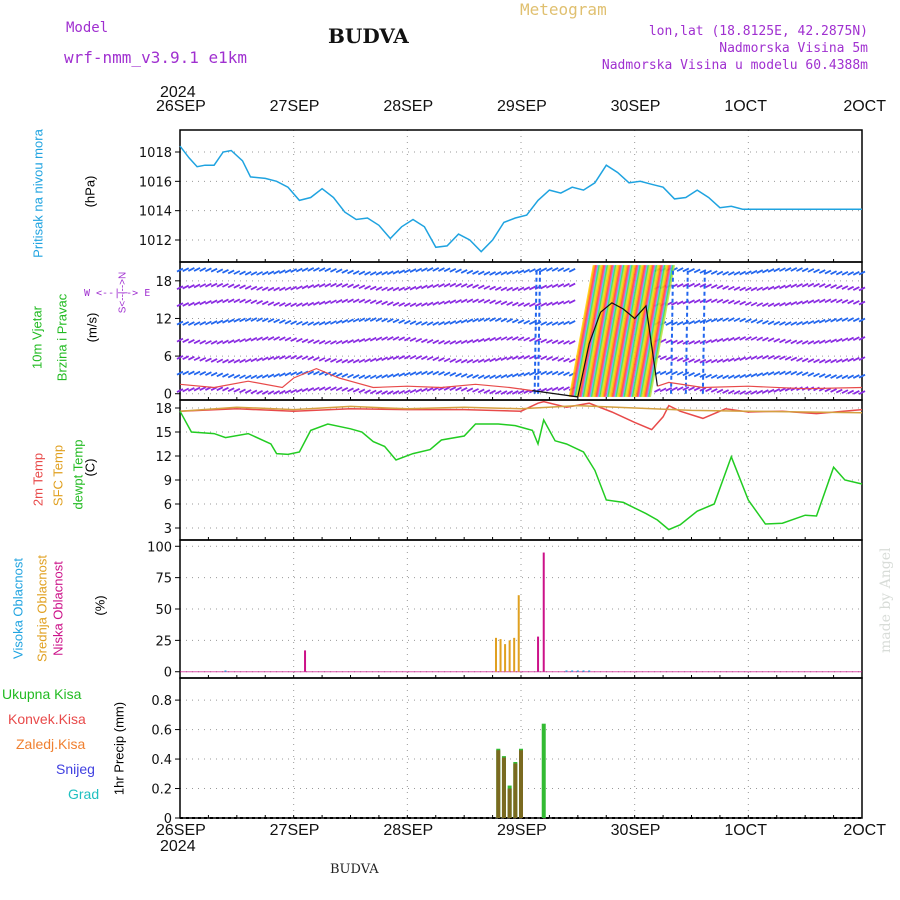 This screenshot has width=900, height=900. Describe the element at coordinates (760, 385) in the screenshot. I see `wind-speed-line` at that location.